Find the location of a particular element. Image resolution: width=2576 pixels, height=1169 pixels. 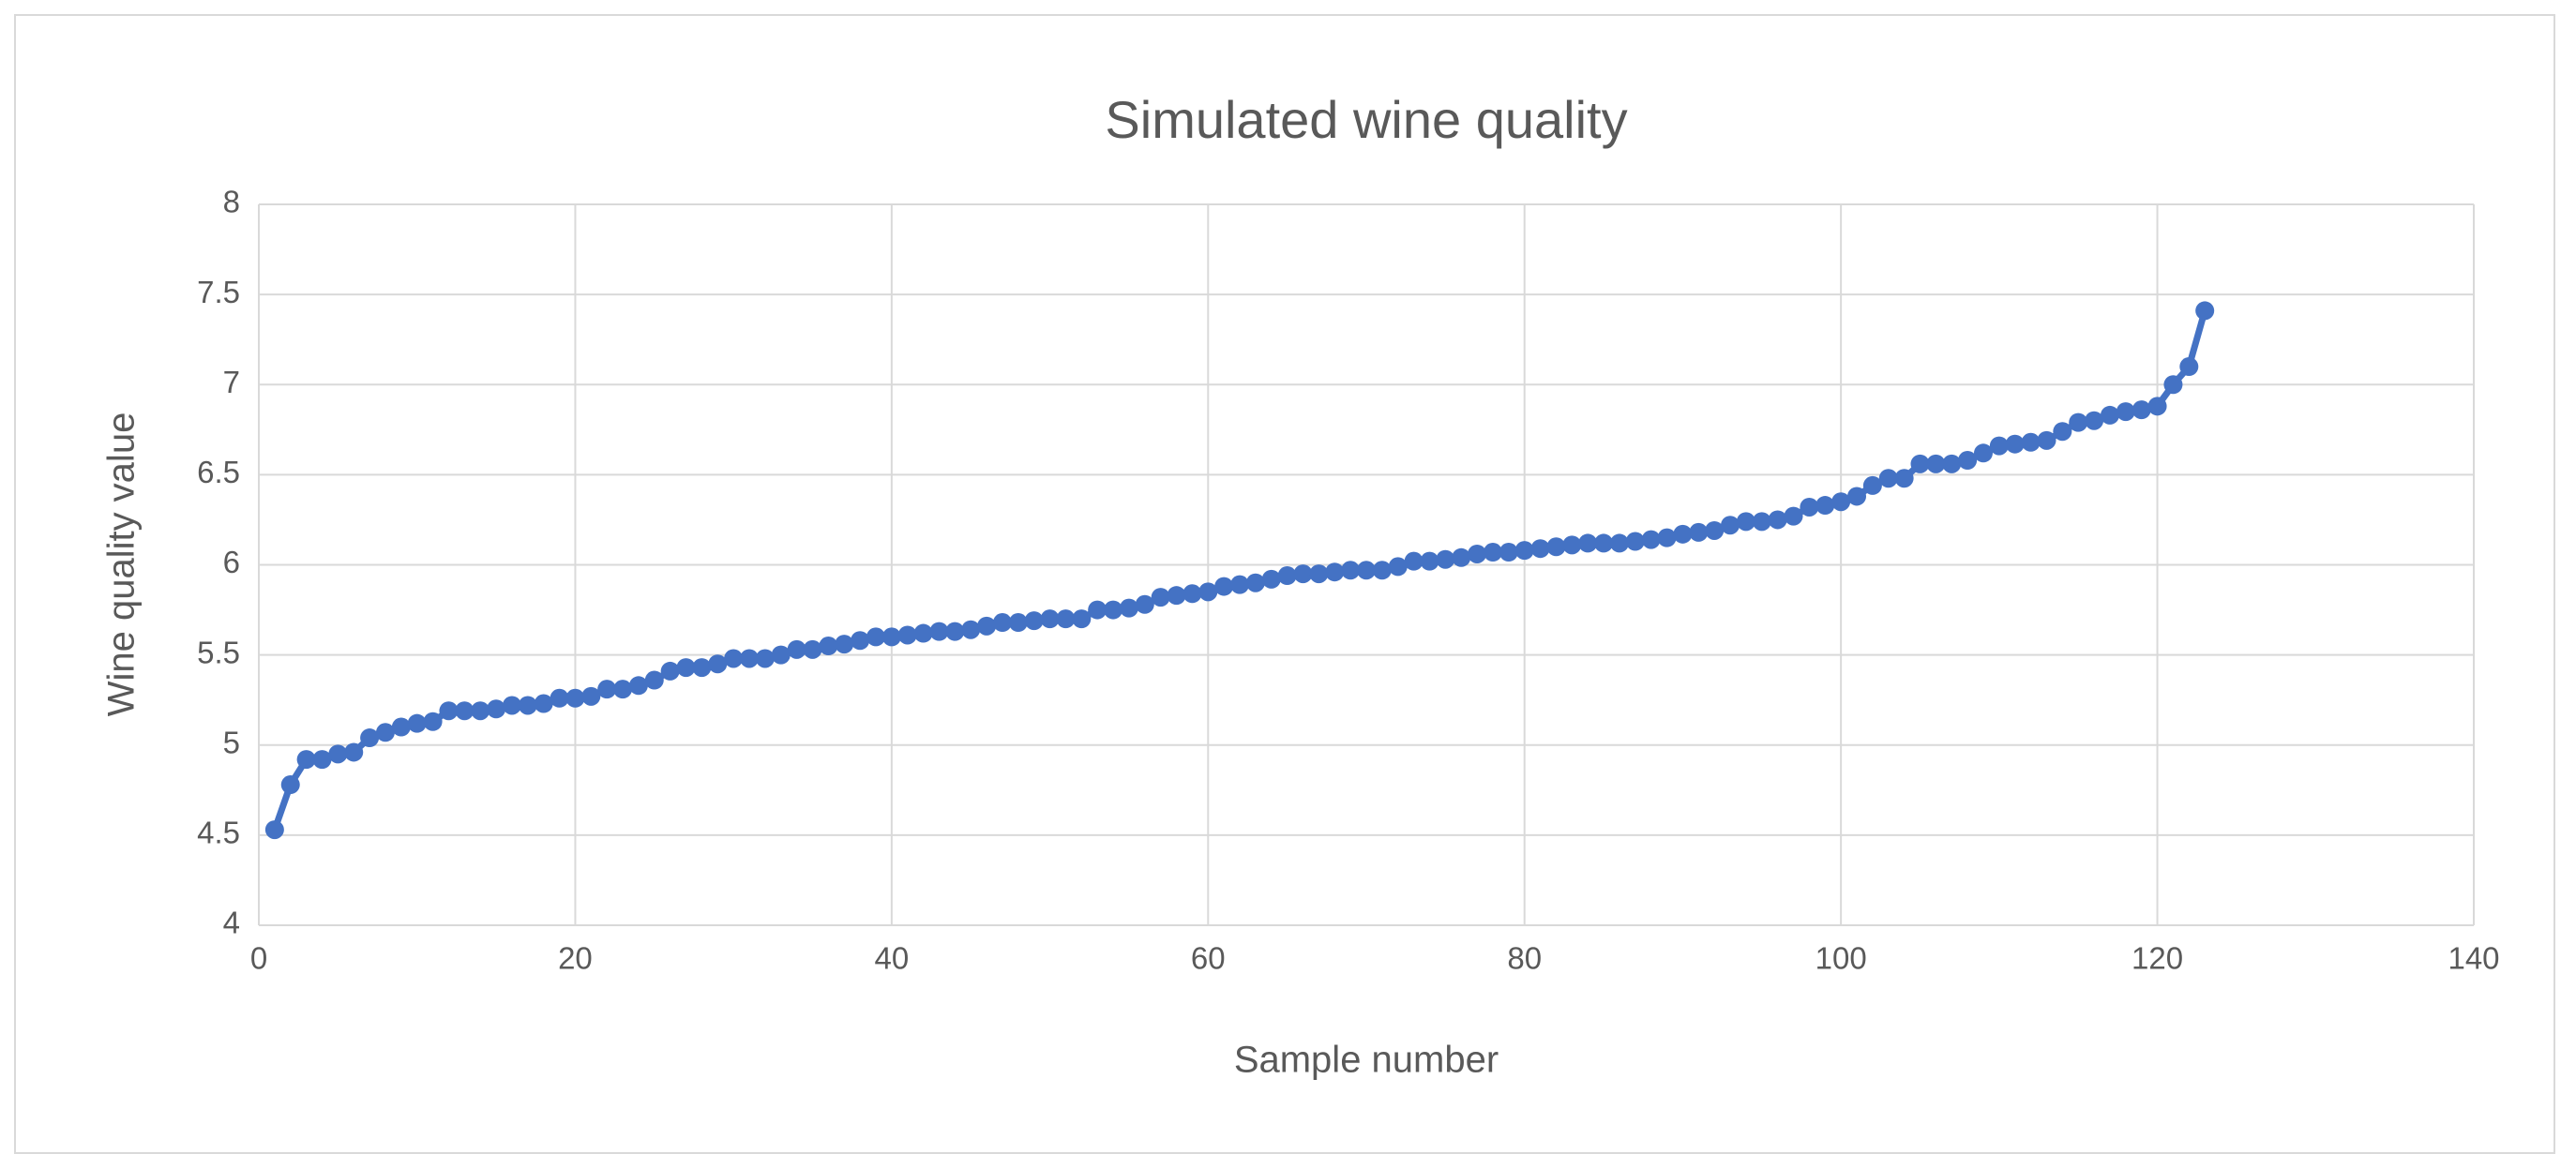

y-tick-label: 8 is located at coordinates (231, 202).